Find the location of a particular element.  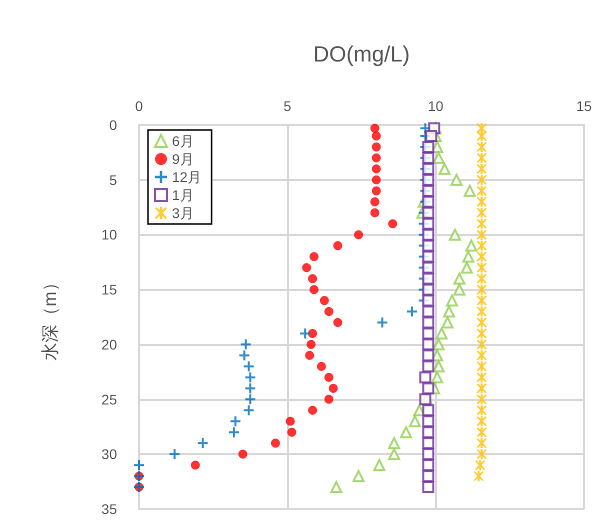

y-tick-label: 0 is located at coordinates (113, 125).